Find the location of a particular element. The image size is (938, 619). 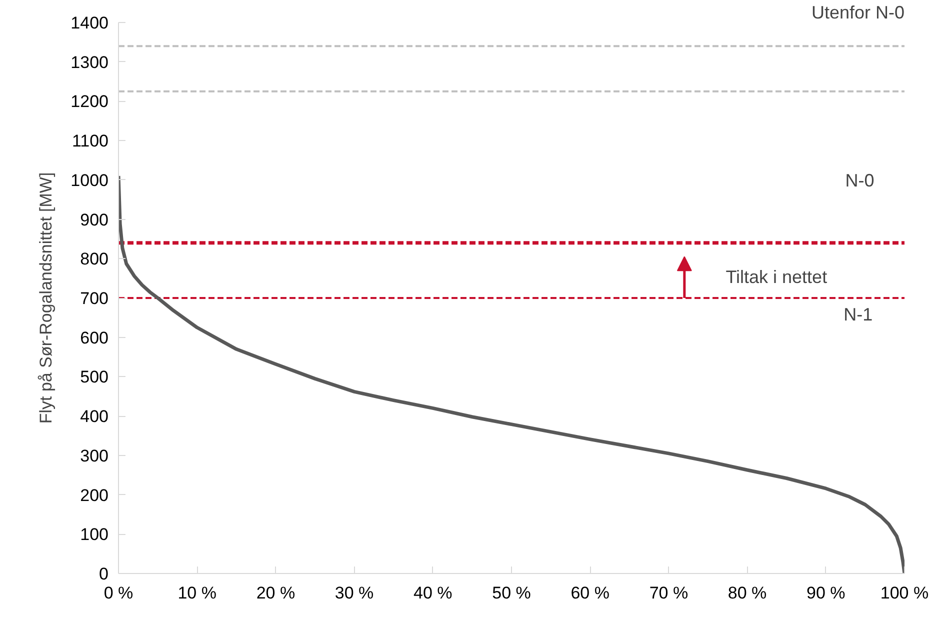

y-tick-label: 200 is located at coordinates (94, 495).